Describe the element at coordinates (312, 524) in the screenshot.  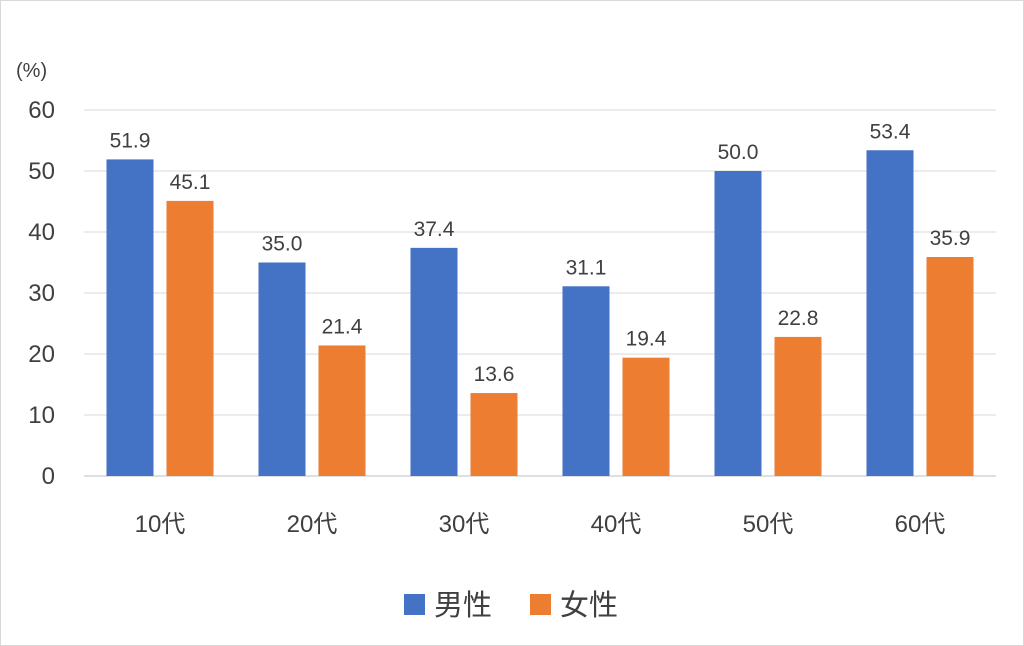
I see `x-tick-label: 20代` at that location.